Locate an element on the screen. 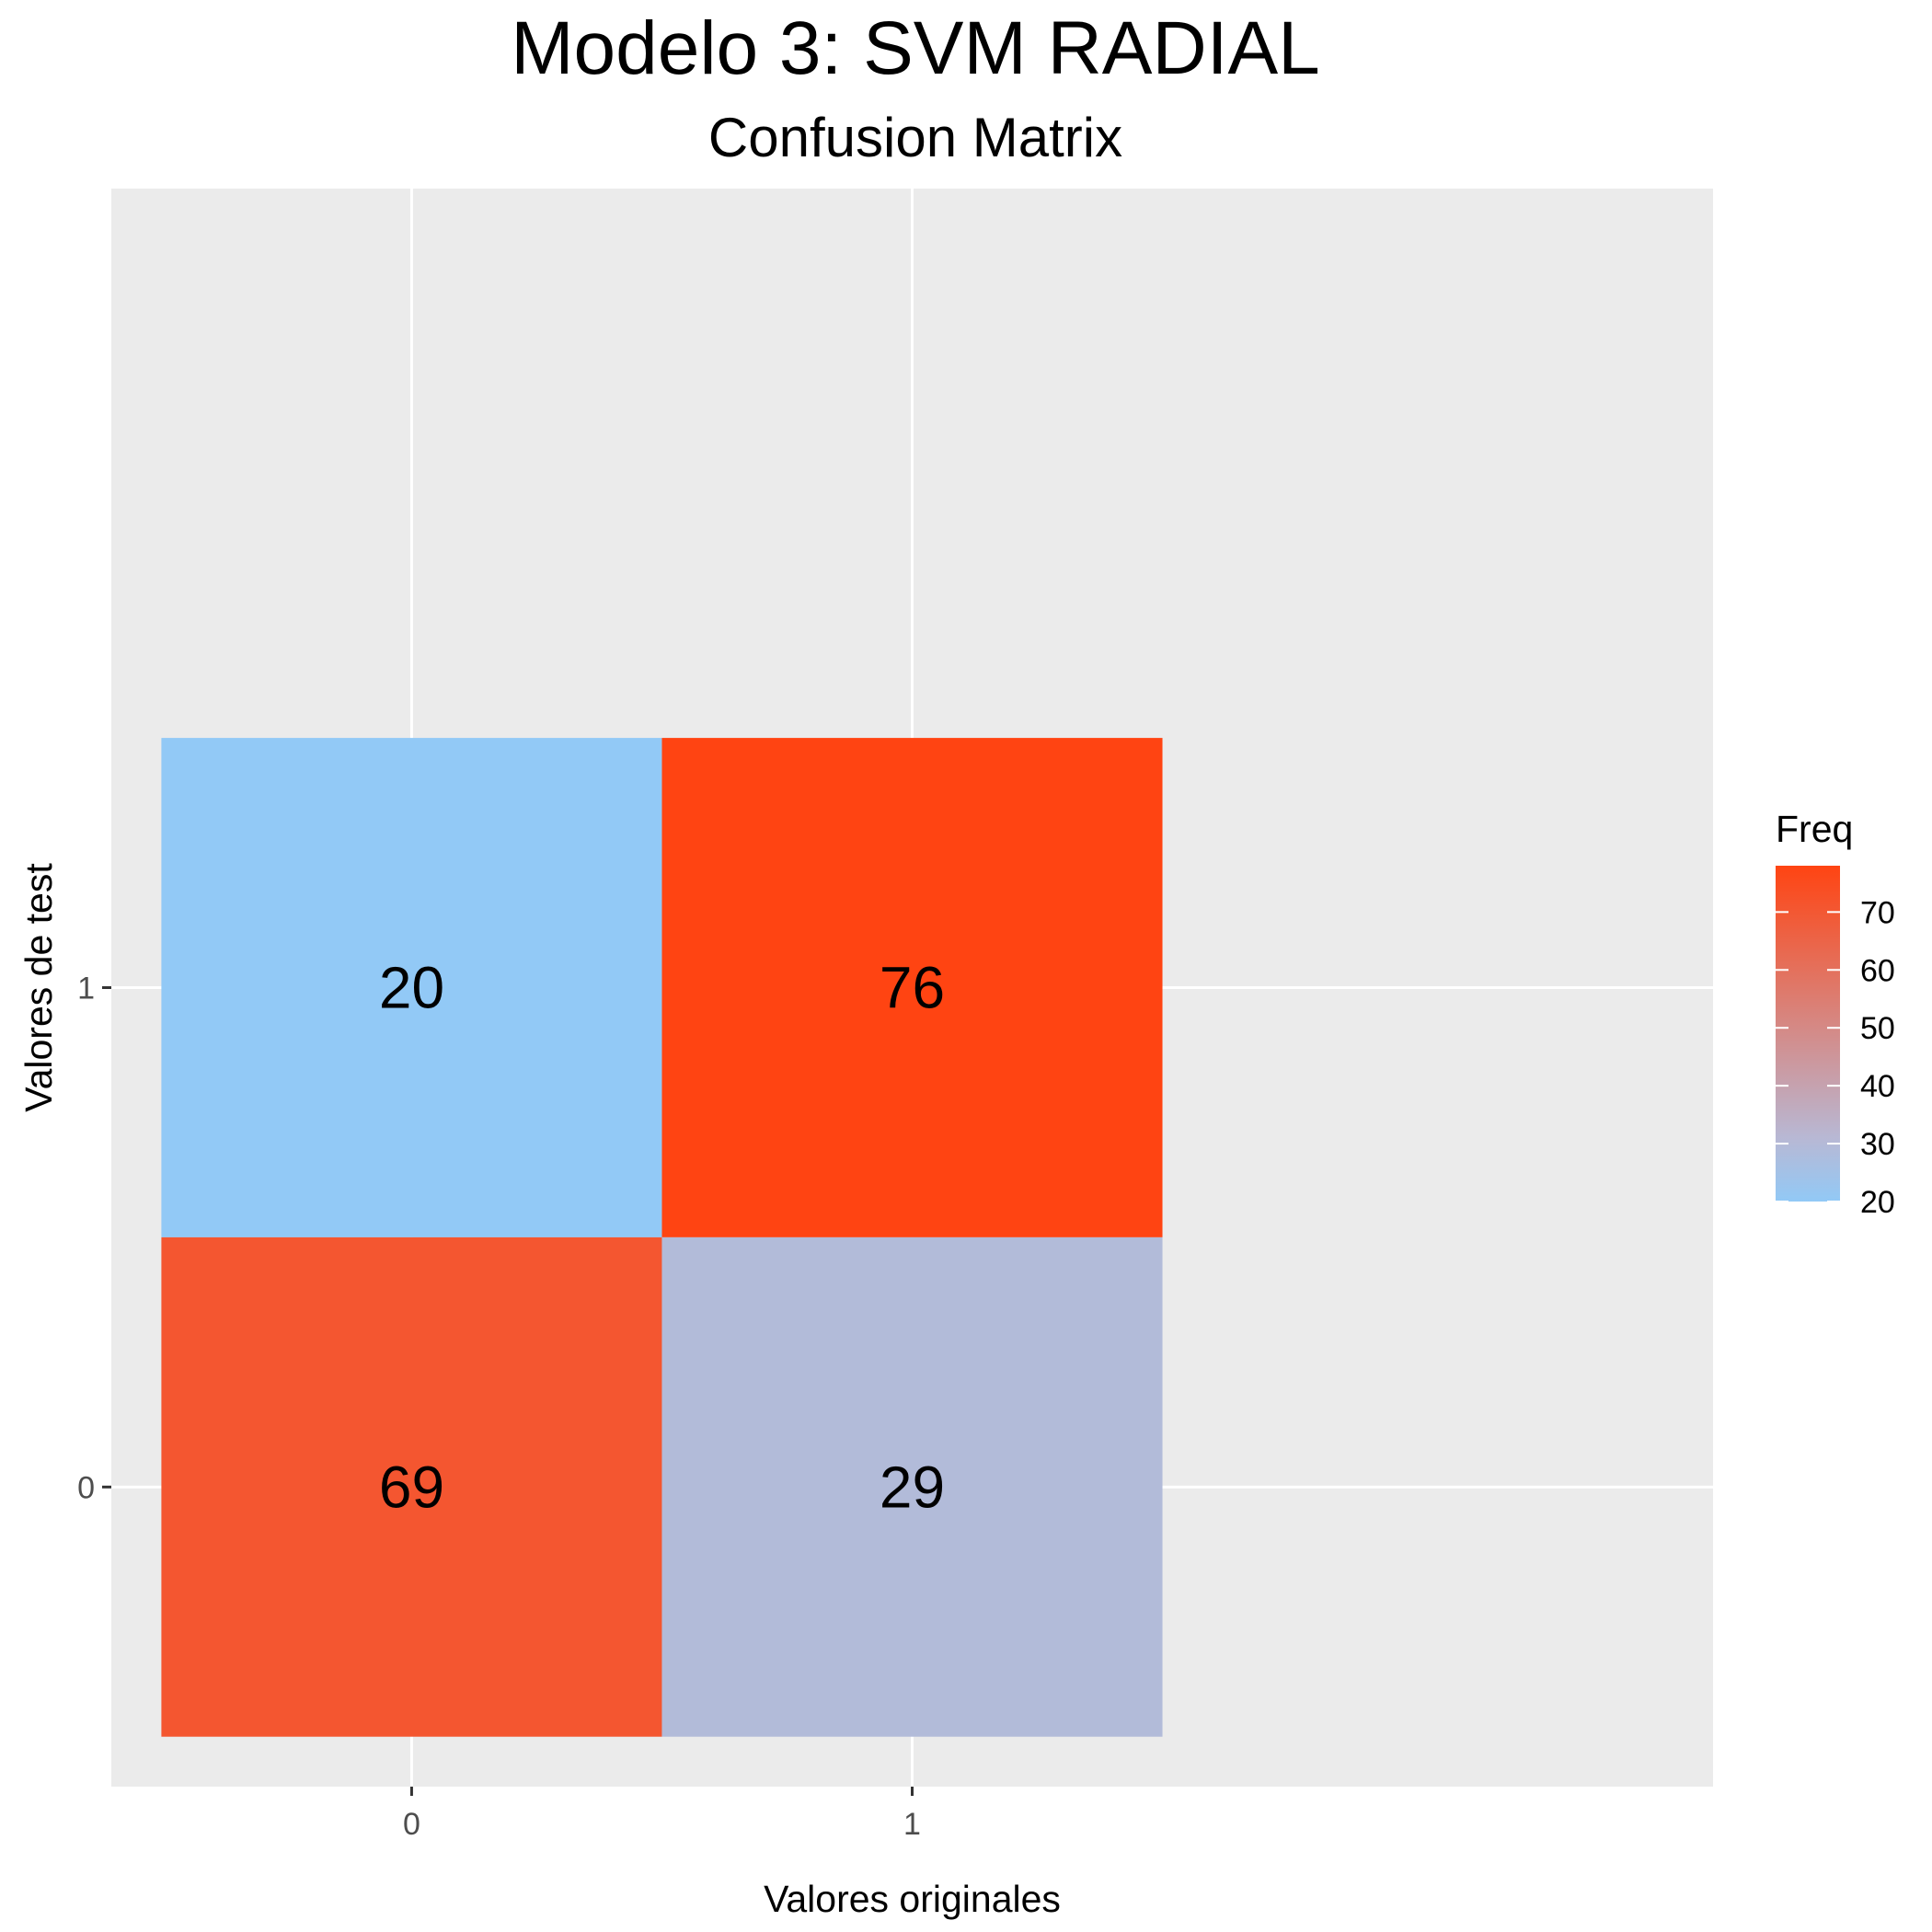 The height and width of the screenshot is (1932, 1932). y-axis-title: Valores de test is located at coordinates (38, 987).